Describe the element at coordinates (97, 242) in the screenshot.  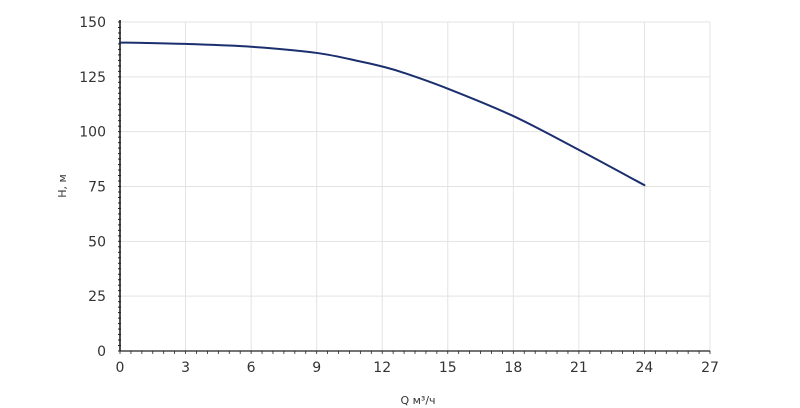
I see `y-tick-label: 50` at that location.